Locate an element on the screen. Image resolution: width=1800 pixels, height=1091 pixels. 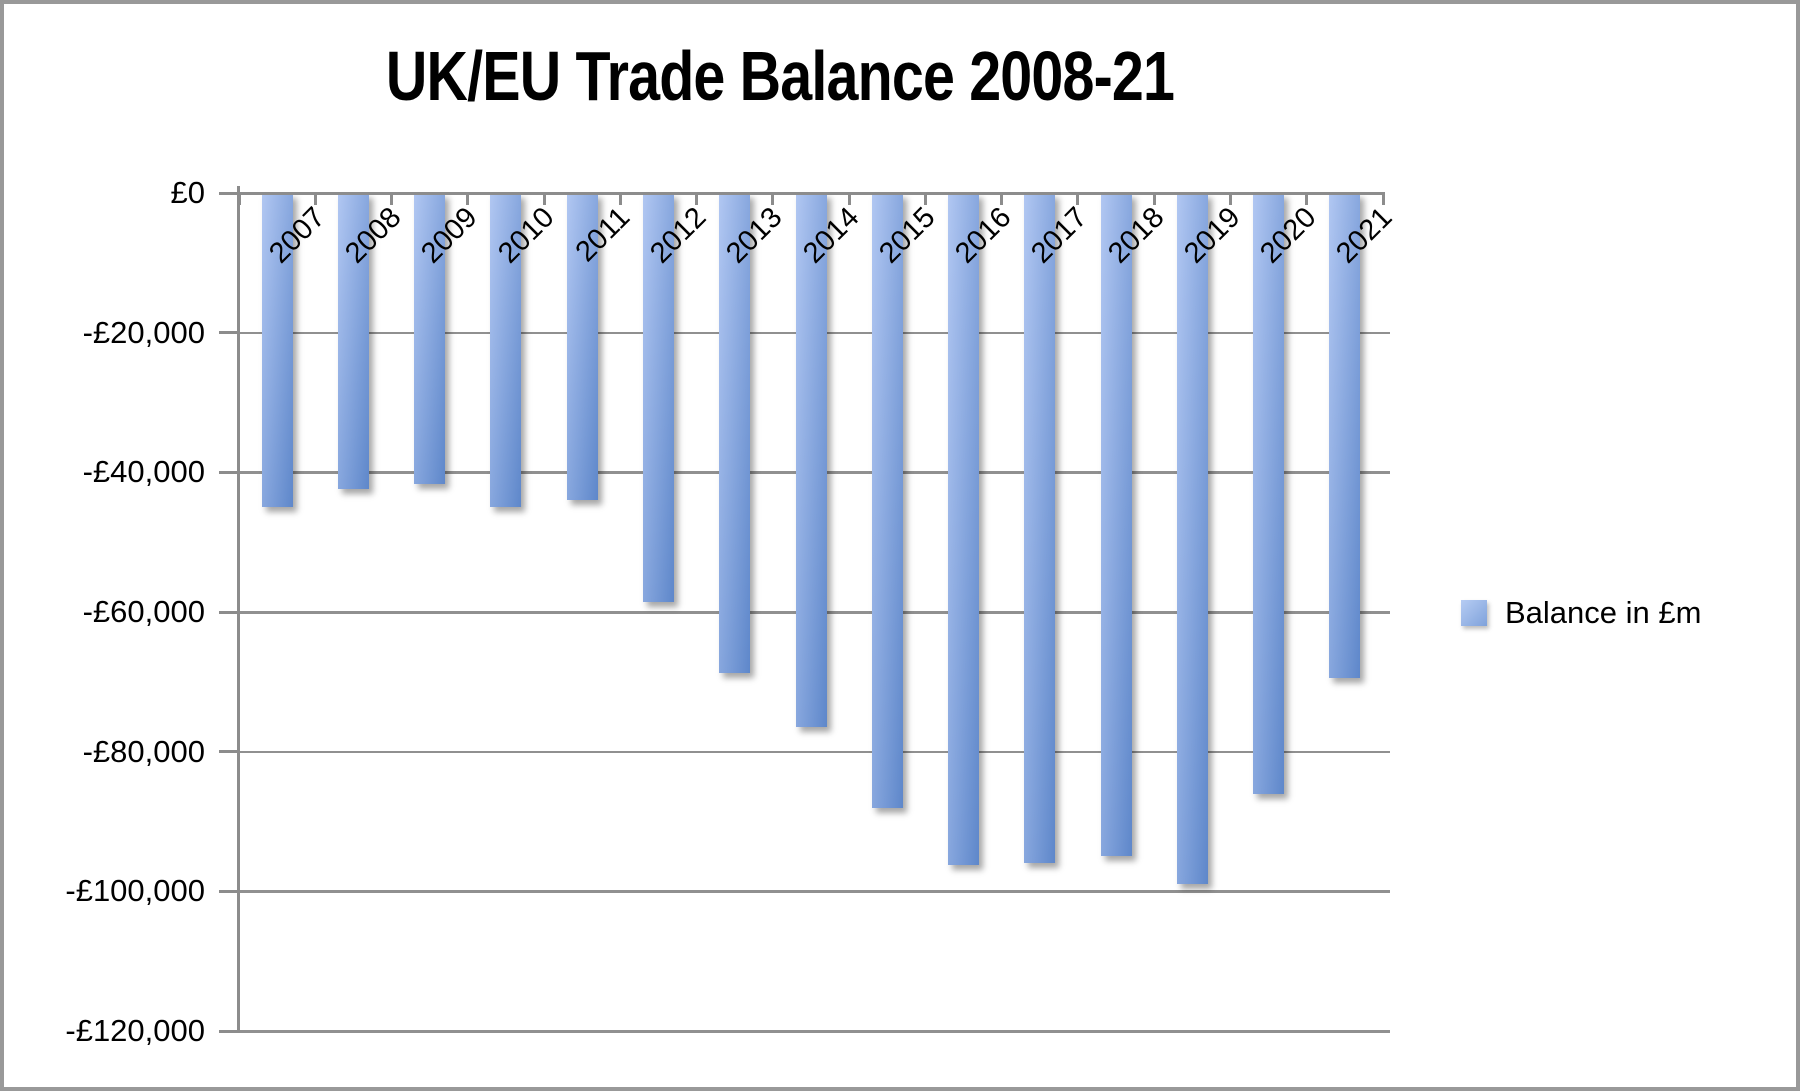
y-axis-label: -£80,000 is located at coordinates (143, 751).